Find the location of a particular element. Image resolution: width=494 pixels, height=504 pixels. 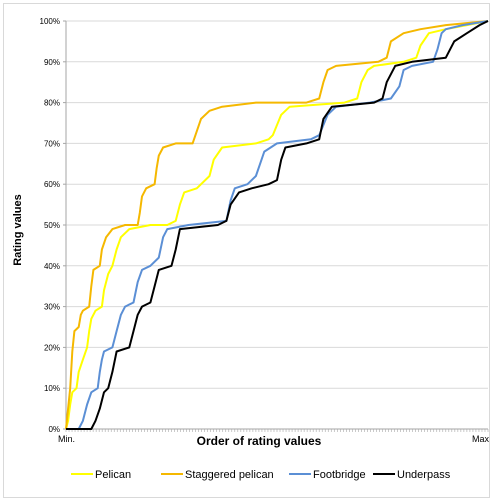

y-tick-label: 90% is located at coordinates (52, 62).